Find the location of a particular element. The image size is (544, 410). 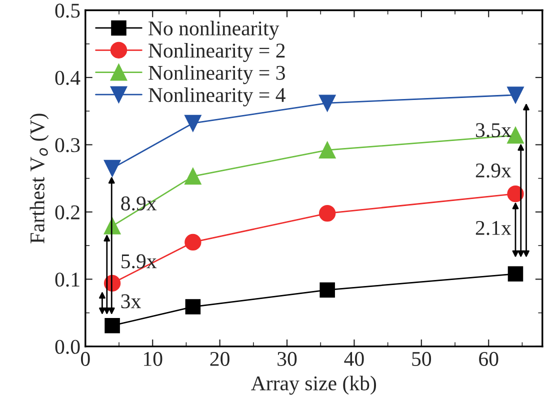

legend-label: No nonlinearity is located at coordinates (214, 30).